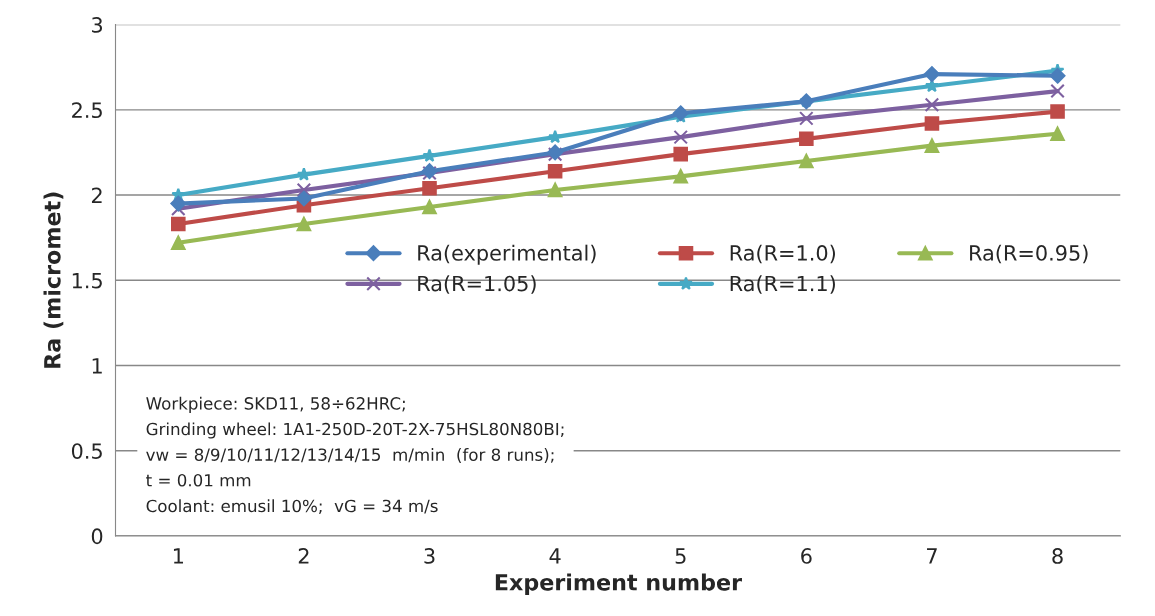 This screenshot has height=616, width=1155. I want to click on x-tick-label: 4, so click(555, 556).